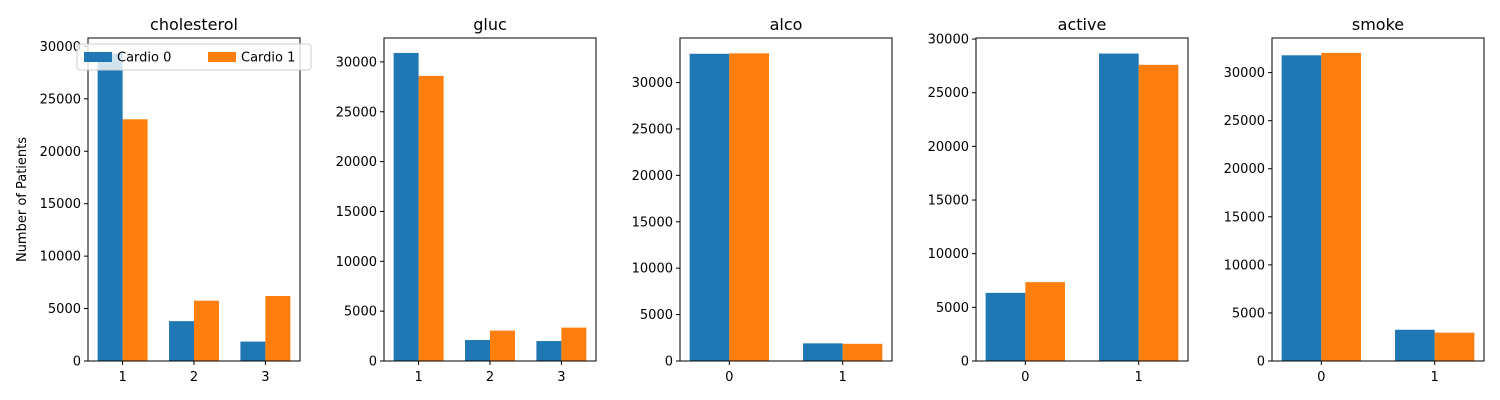  I want to click on chart-title: gluc, so click(490, 24).